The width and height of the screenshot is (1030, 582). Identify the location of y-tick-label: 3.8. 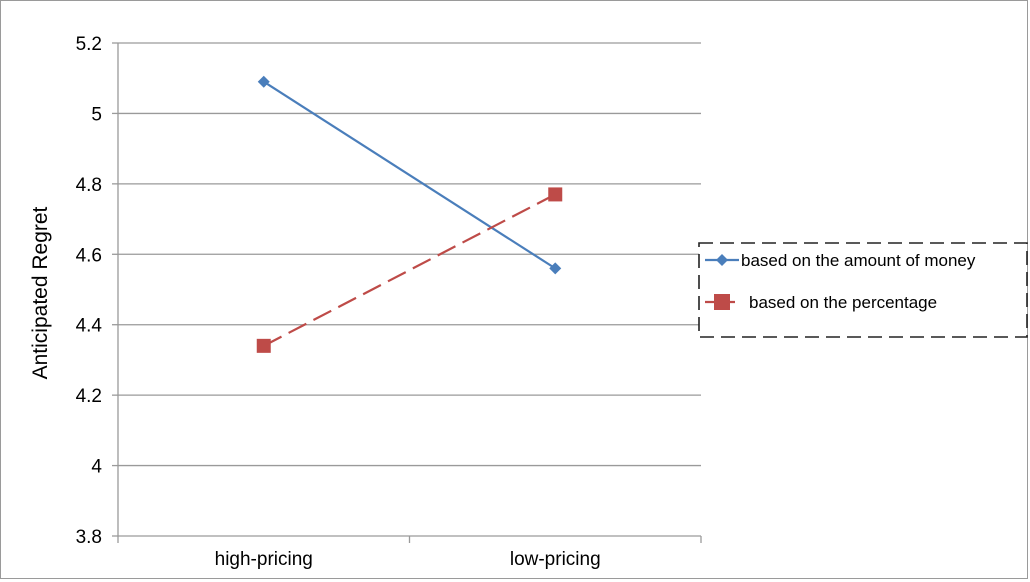
(89, 537).